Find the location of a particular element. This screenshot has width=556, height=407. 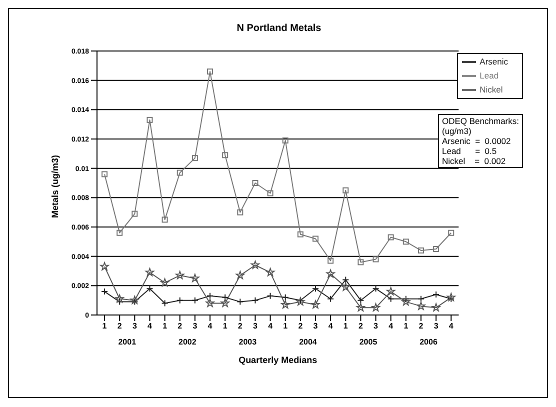

annotation: ODEQ Benchmarks: is located at coordinates (480, 121).